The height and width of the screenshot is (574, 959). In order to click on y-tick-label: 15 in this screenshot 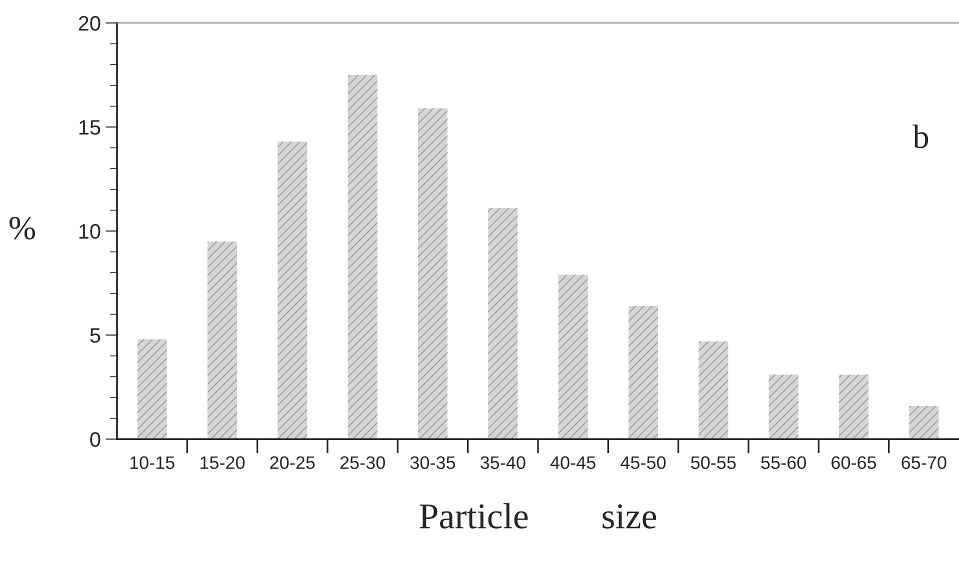, I will do `click(89, 127)`.